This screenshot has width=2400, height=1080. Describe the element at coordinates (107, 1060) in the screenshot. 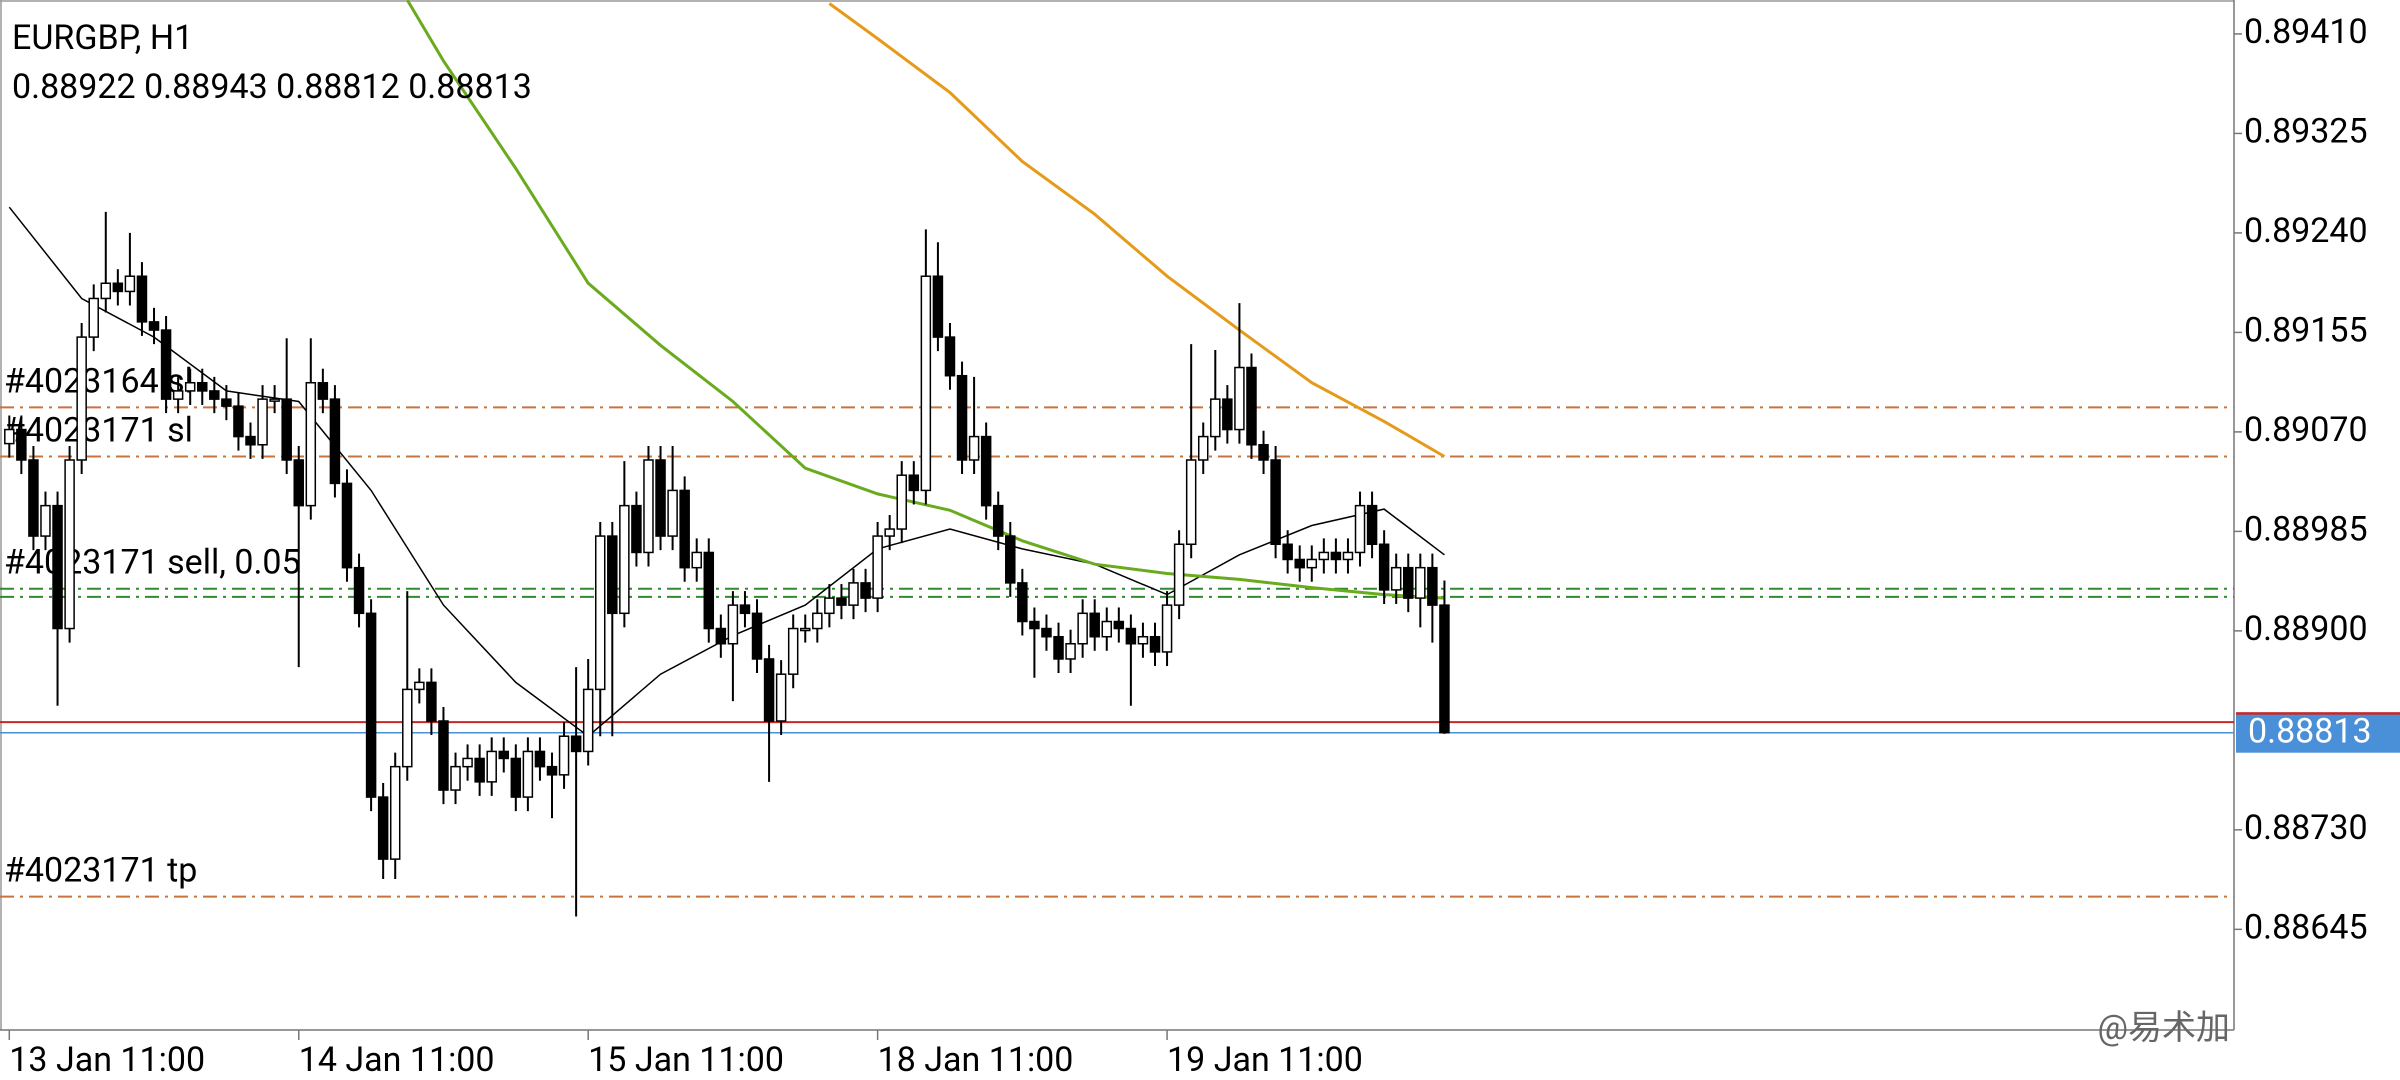

I see `x-tick-label: 13 Jan 11:00` at that location.